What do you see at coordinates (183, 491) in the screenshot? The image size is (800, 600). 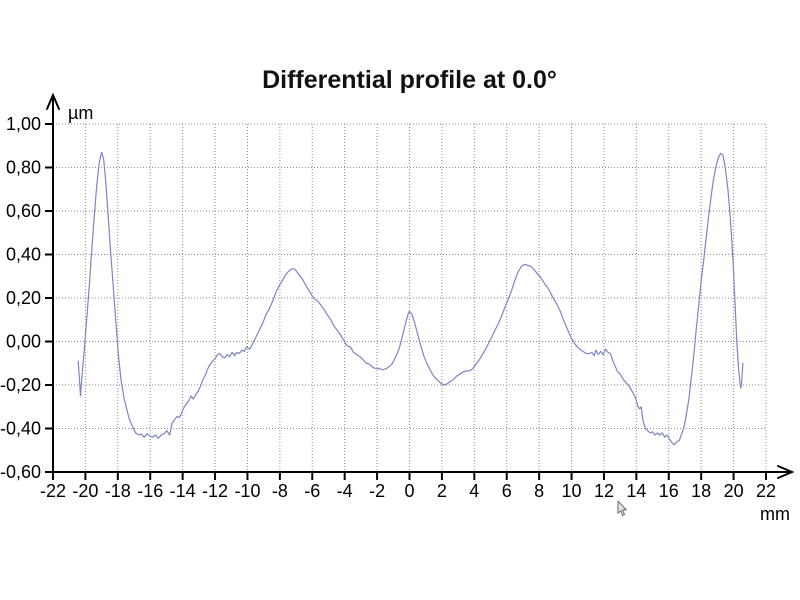 I see `x-tick-label: -14` at bounding box center [183, 491].